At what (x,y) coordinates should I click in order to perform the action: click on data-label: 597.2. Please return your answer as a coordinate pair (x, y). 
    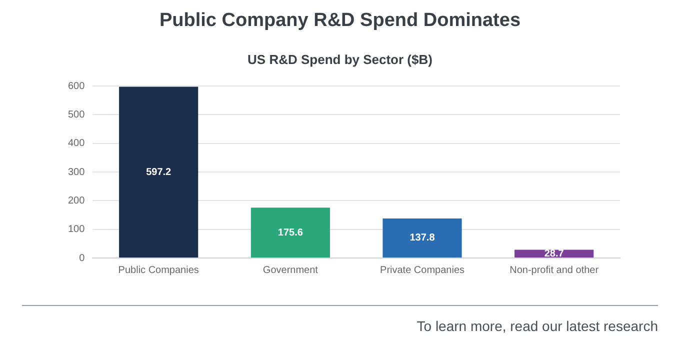
    Looking at the image, I should click on (159, 172).